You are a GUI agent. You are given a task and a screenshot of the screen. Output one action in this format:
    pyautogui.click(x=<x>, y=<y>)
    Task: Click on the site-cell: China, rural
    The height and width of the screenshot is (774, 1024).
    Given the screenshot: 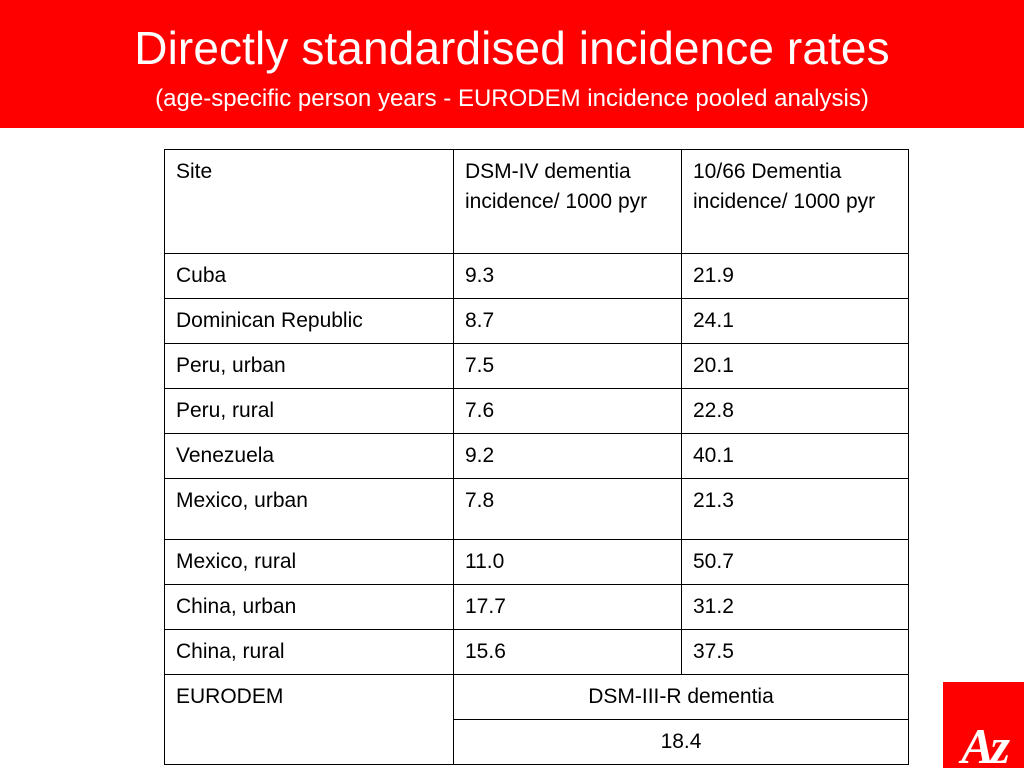 What is the action you would take?
    pyautogui.click(x=309, y=652)
    